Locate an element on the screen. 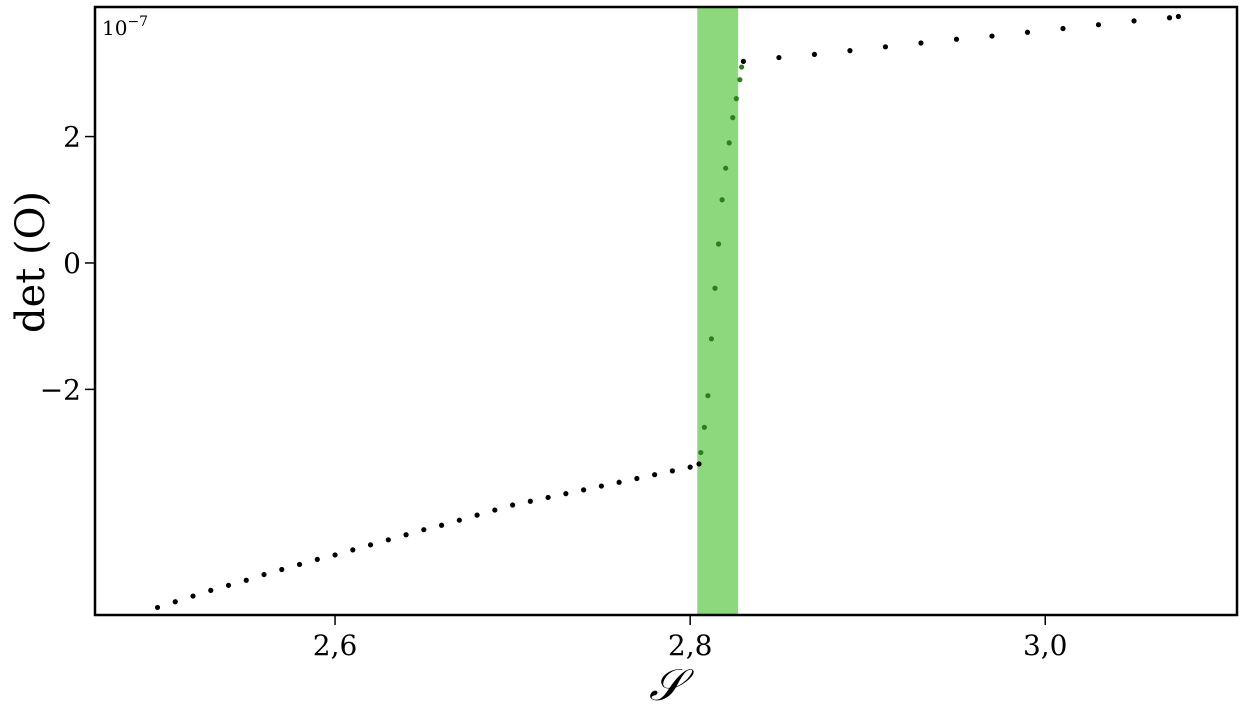  y-tick-label: 2 is located at coordinates (72, 137).